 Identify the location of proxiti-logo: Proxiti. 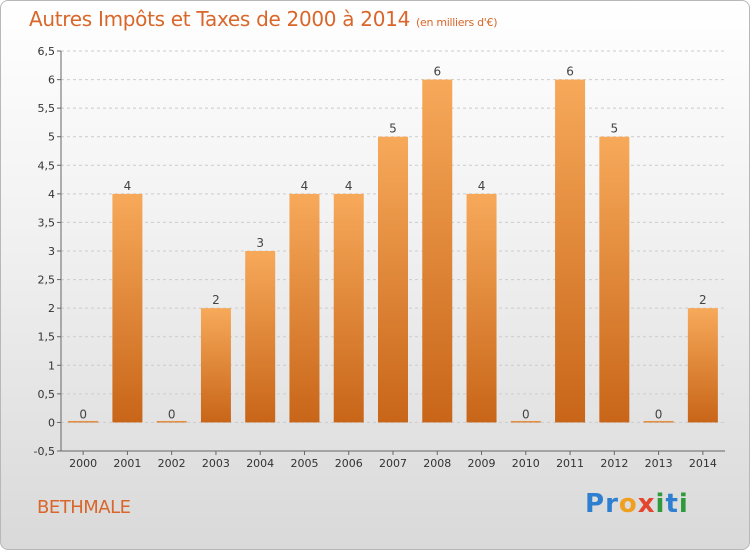
(637, 504).